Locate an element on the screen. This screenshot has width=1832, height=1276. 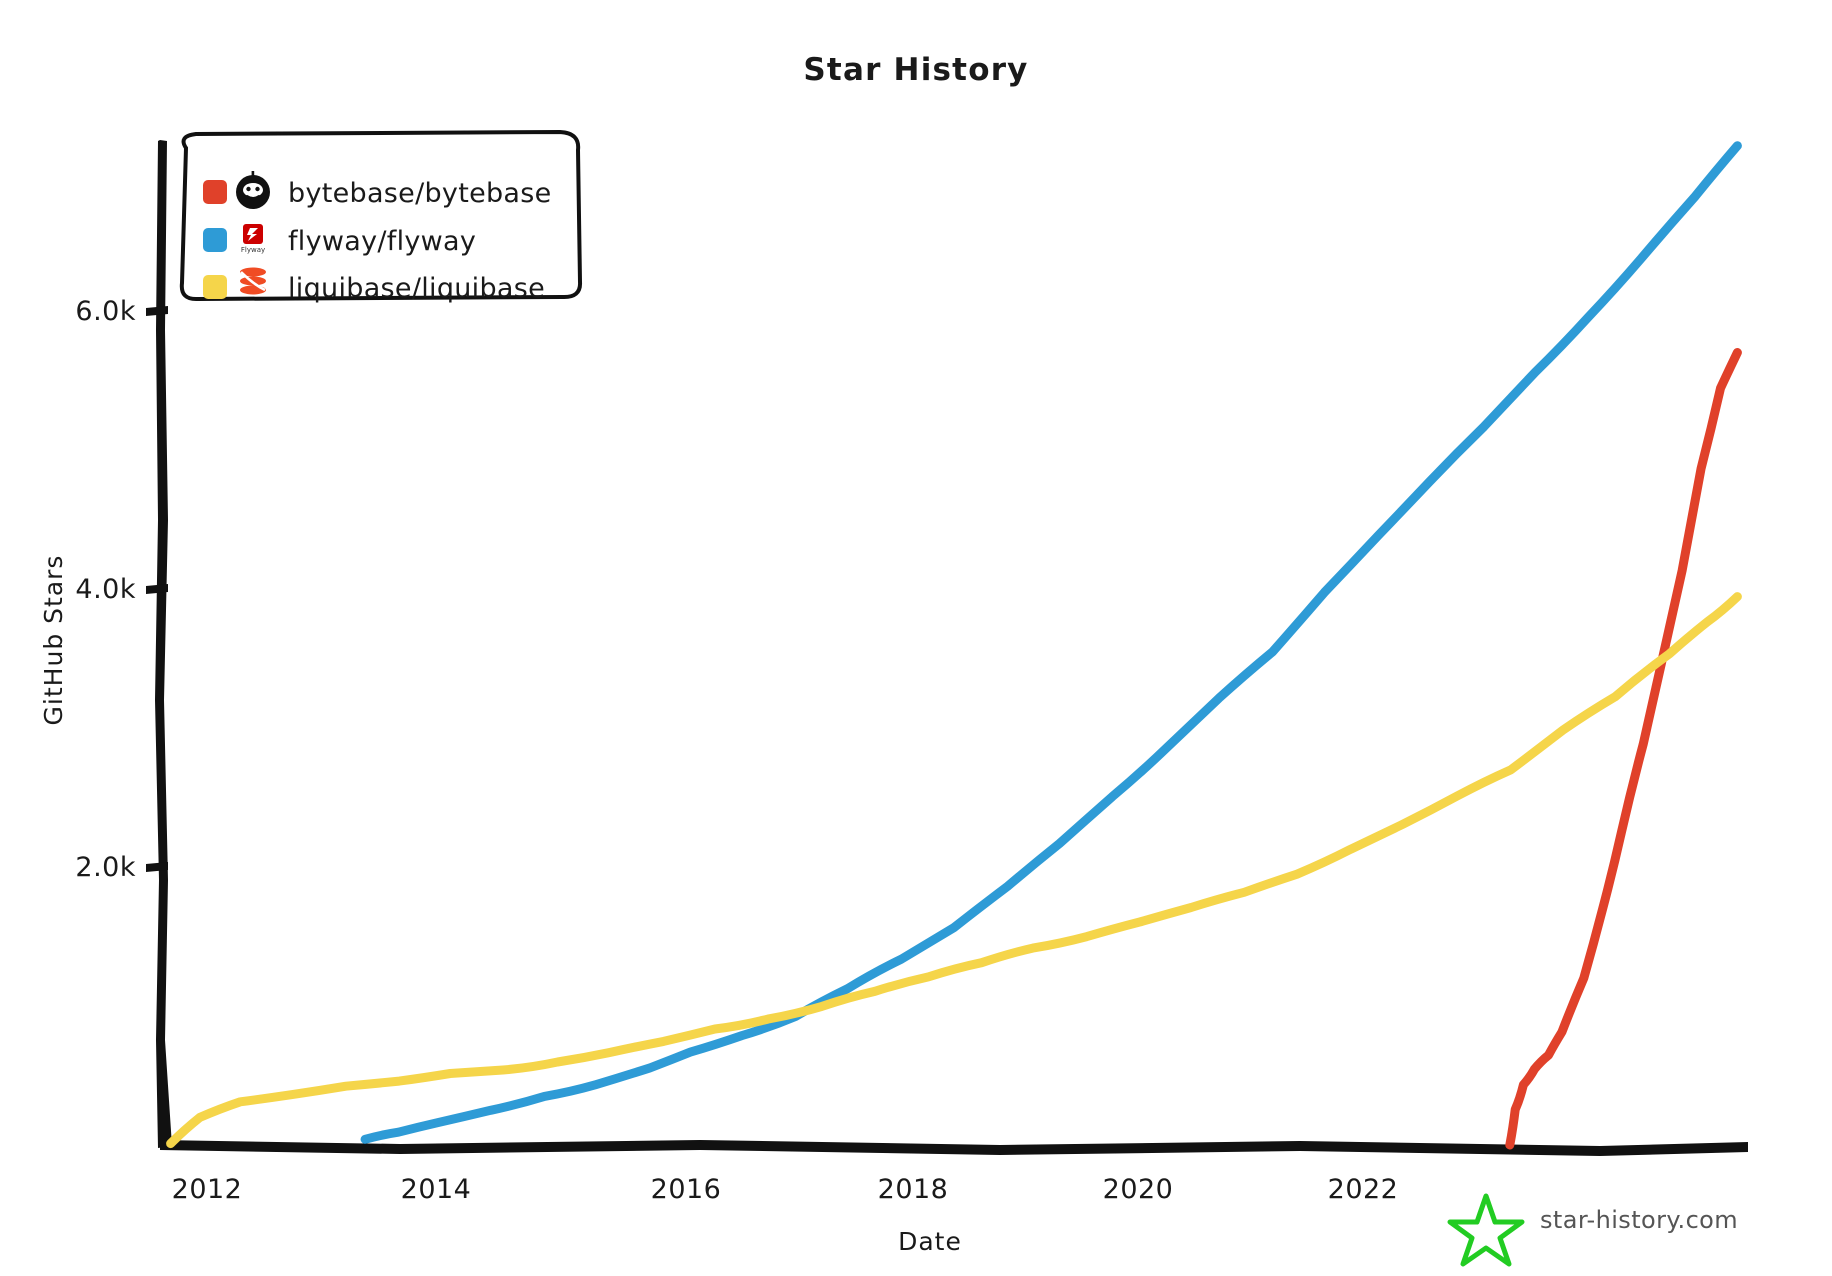
legend-swatch-bytebase is located at coordinates (215, 192).